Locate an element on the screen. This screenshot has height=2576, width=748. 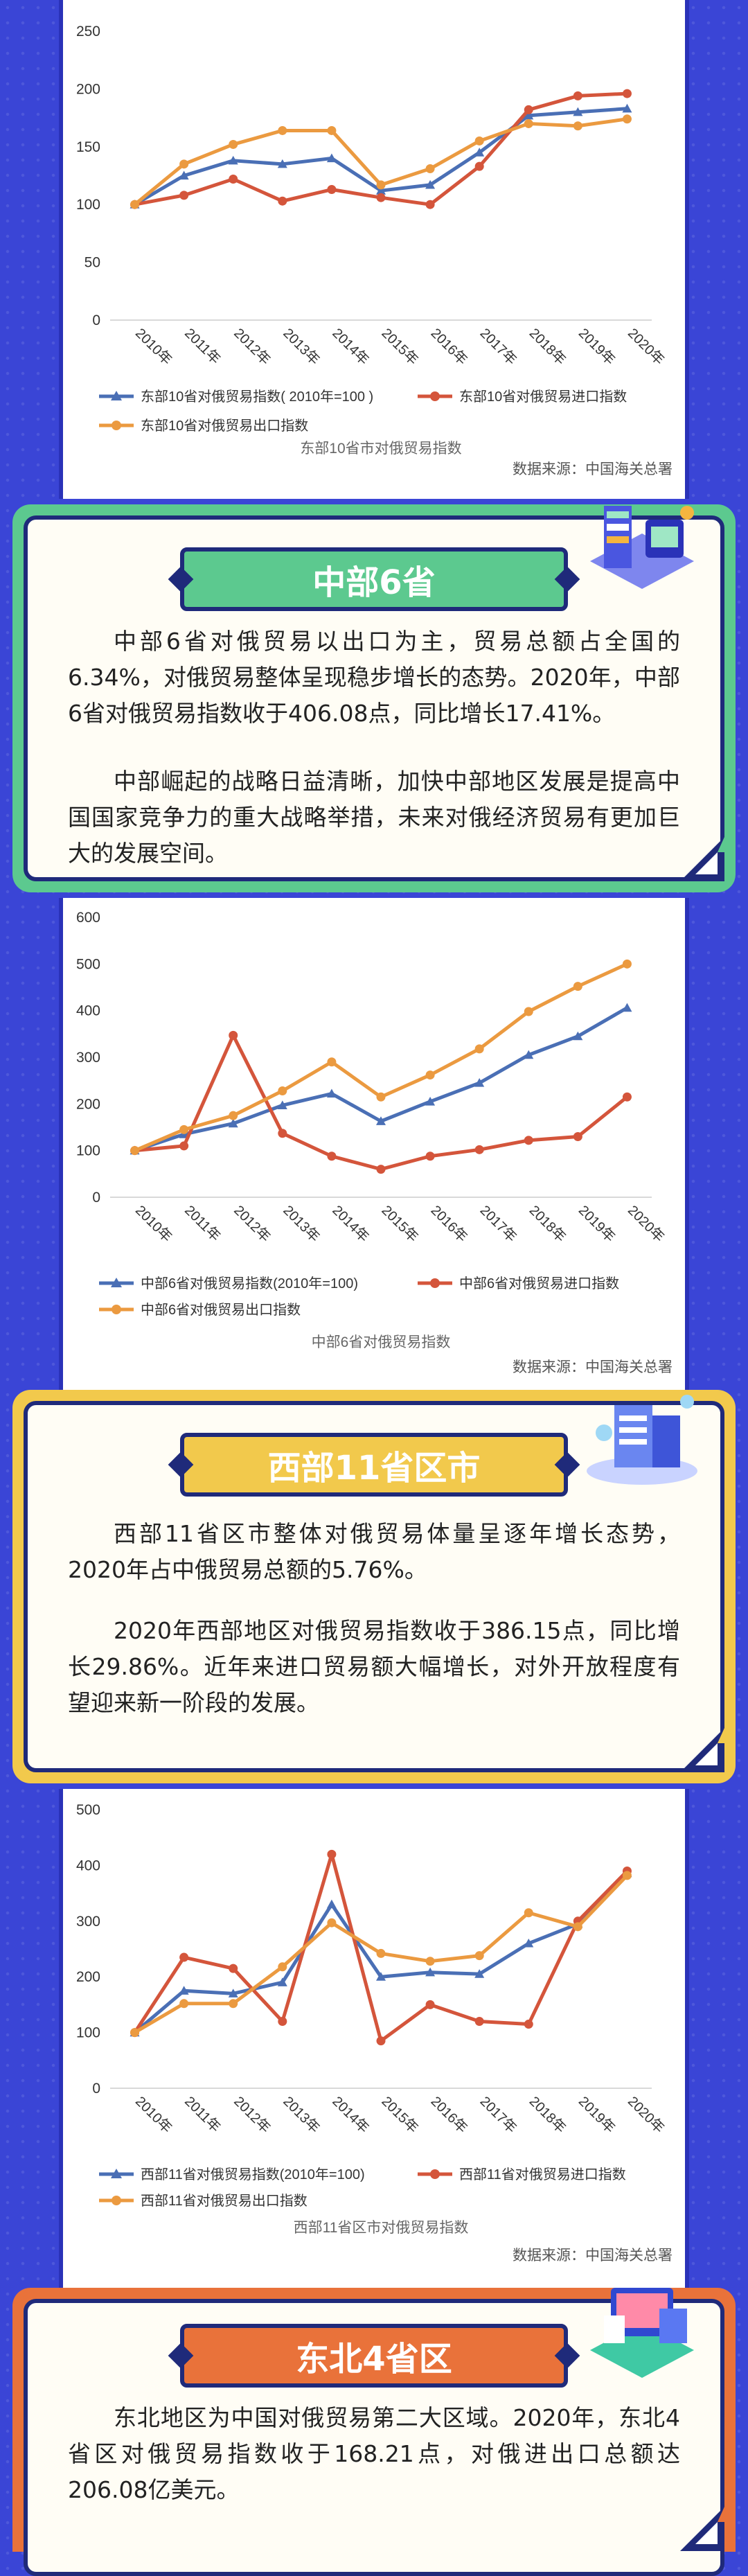
chart-caption: 中部6省对俄贸易指数 is located at coordinates (381, 1342).